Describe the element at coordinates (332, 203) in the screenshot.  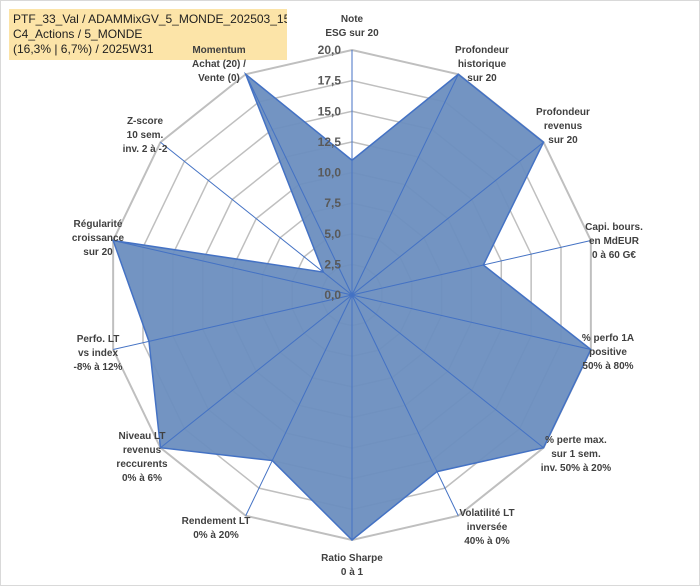
I see `tick-label: 7,5` at that location.